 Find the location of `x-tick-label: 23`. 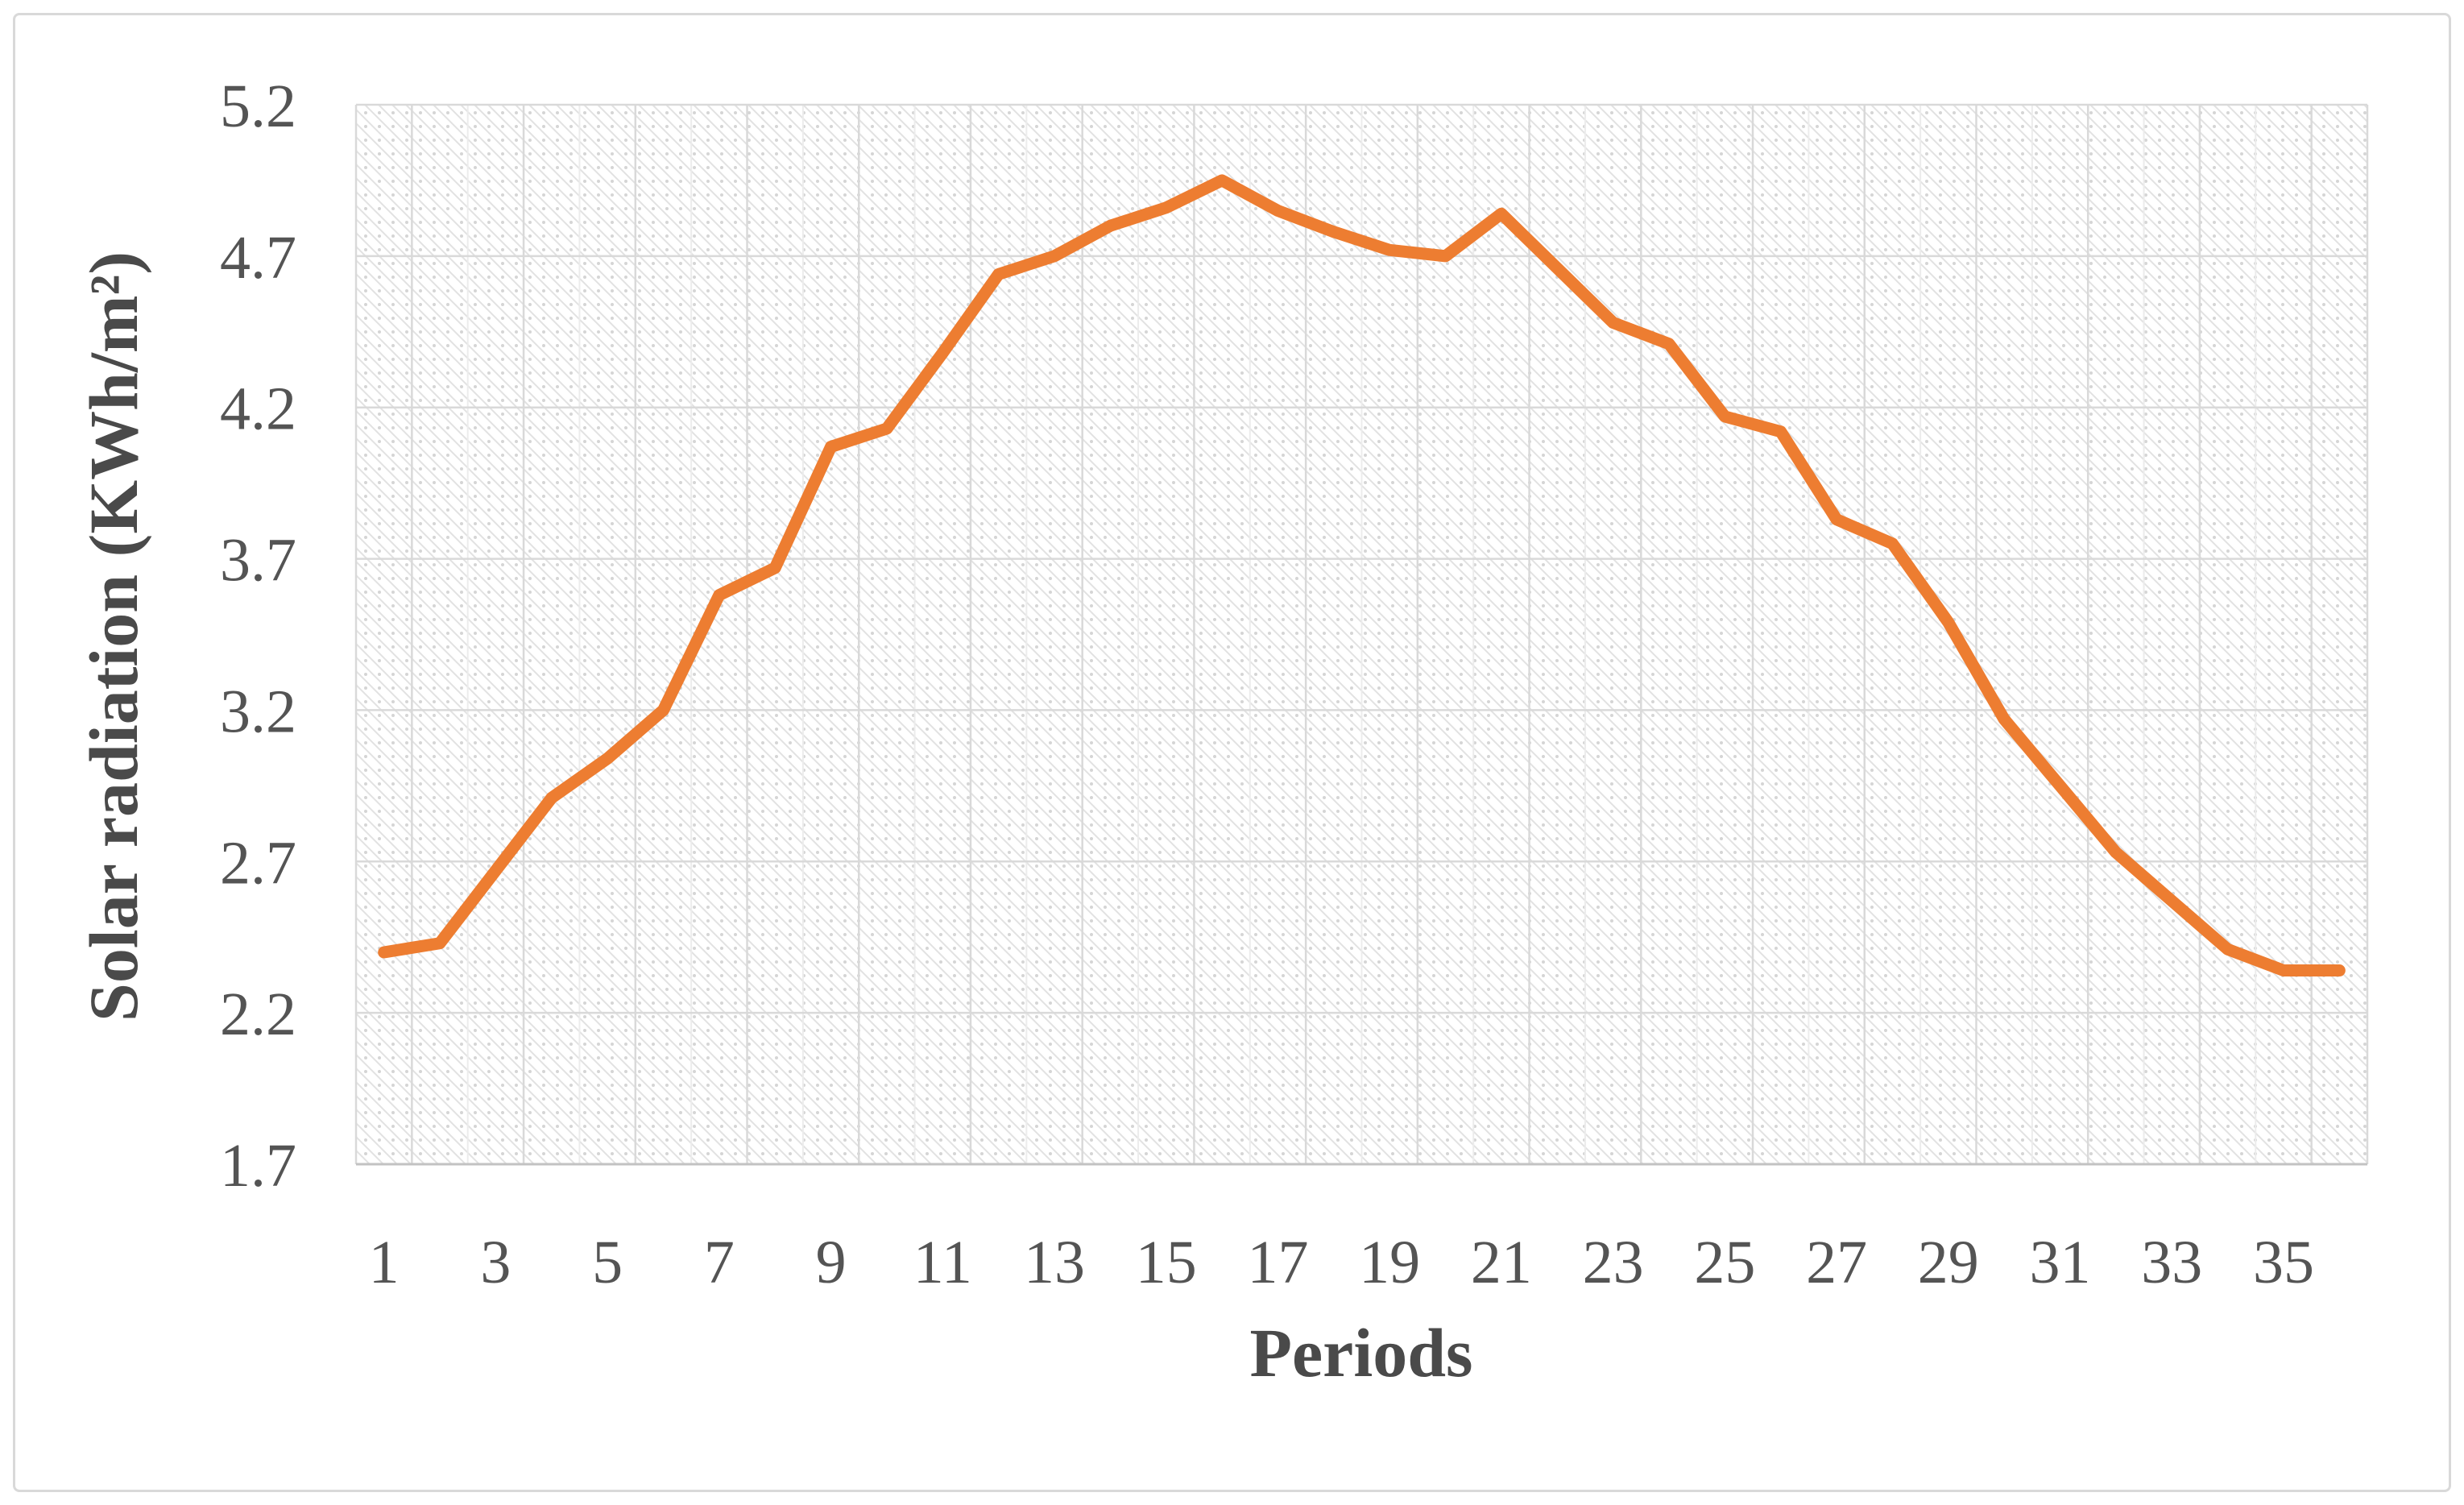

x-tick-label: 23 is located at coordinates (1613, 1262).